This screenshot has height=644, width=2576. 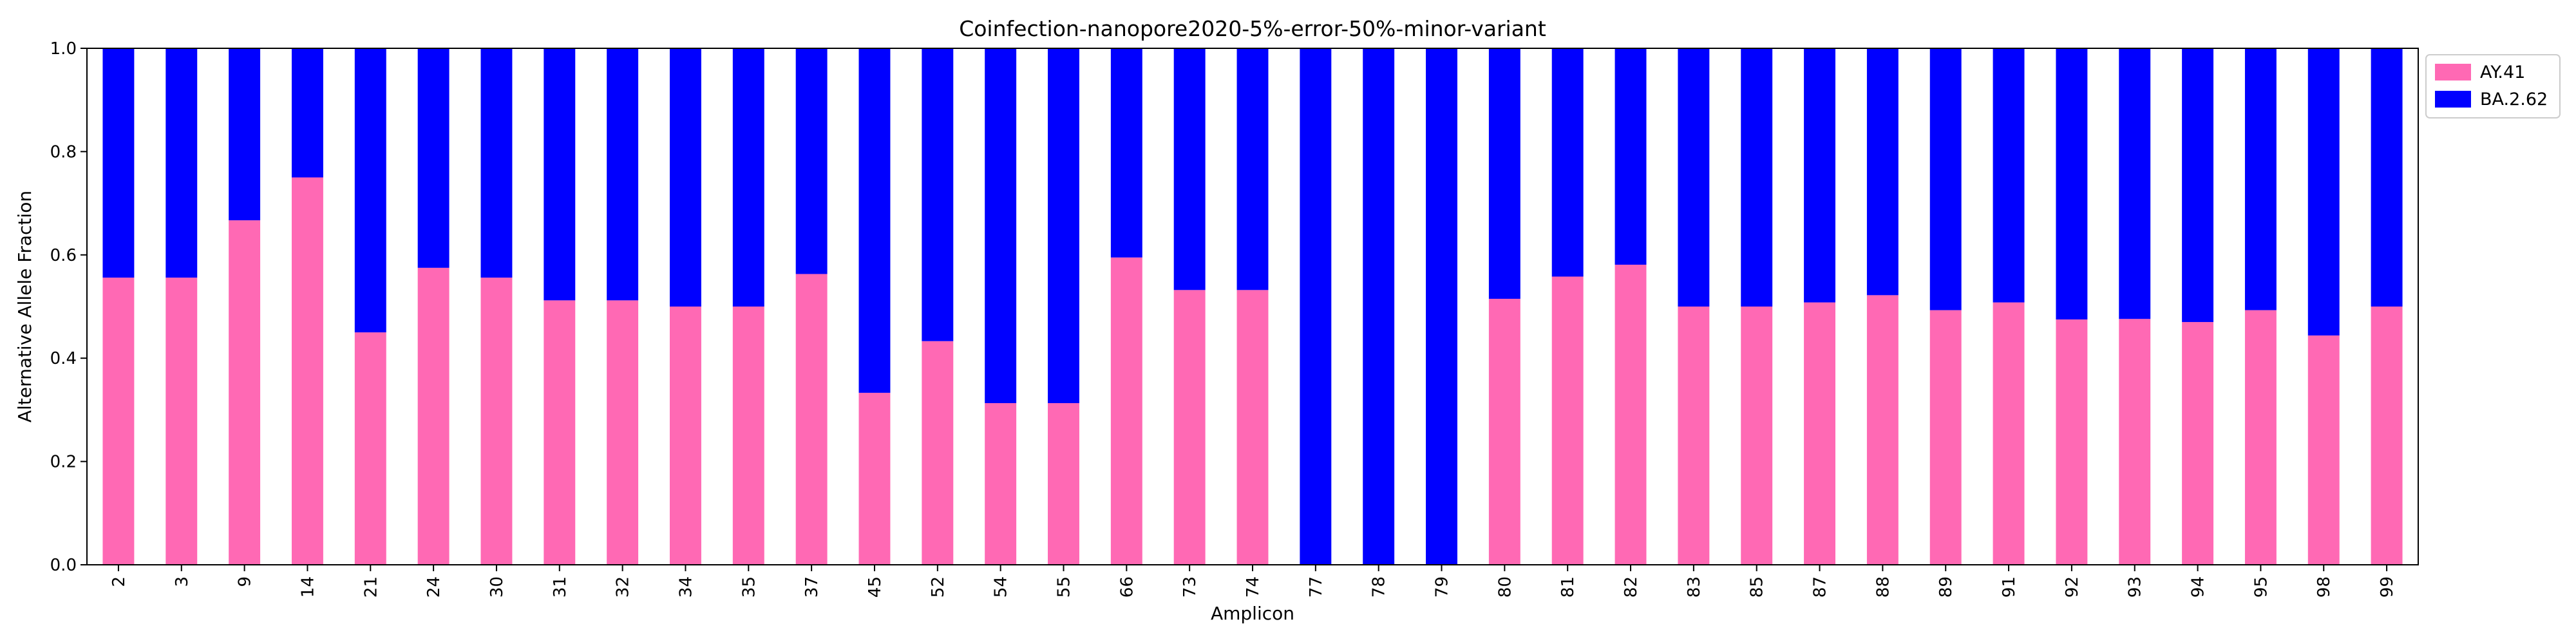 What do you see at coordinates (1190, 587) in the screenshot?
I see `x-tick-label: 73` at bounding box center [1190, 587].